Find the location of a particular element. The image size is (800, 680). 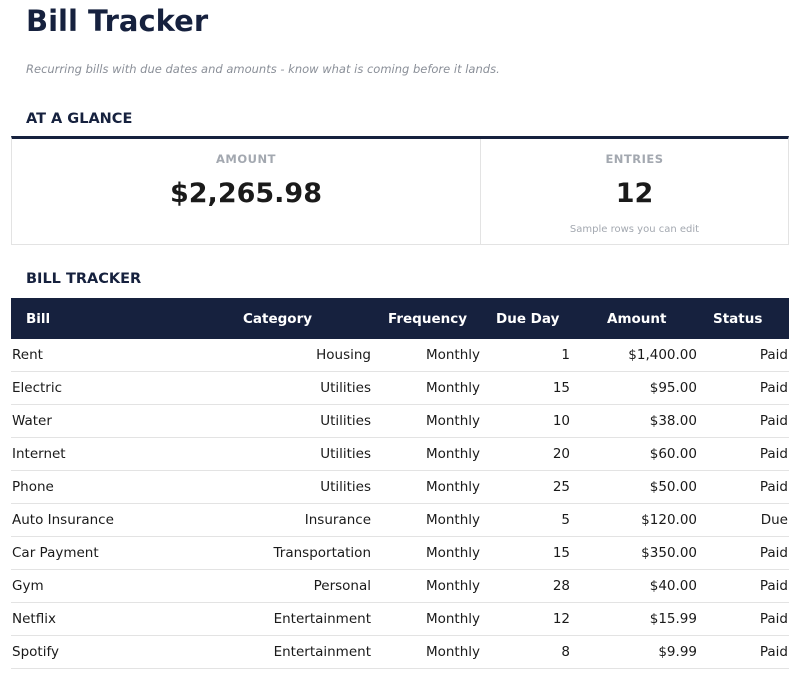

column-header: Frequency is located at coordinates (429, 318).